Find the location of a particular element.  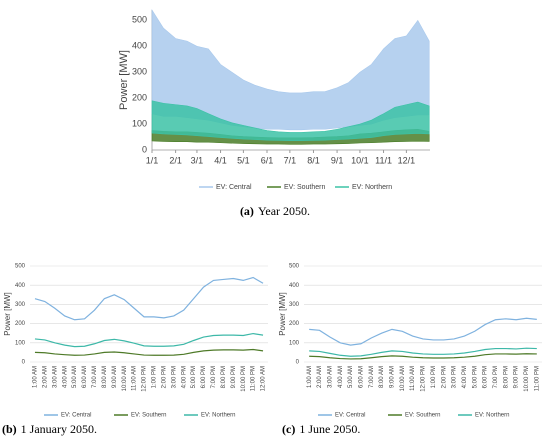

x-tick-label: 1/1 is located at coordinates (152, 160).